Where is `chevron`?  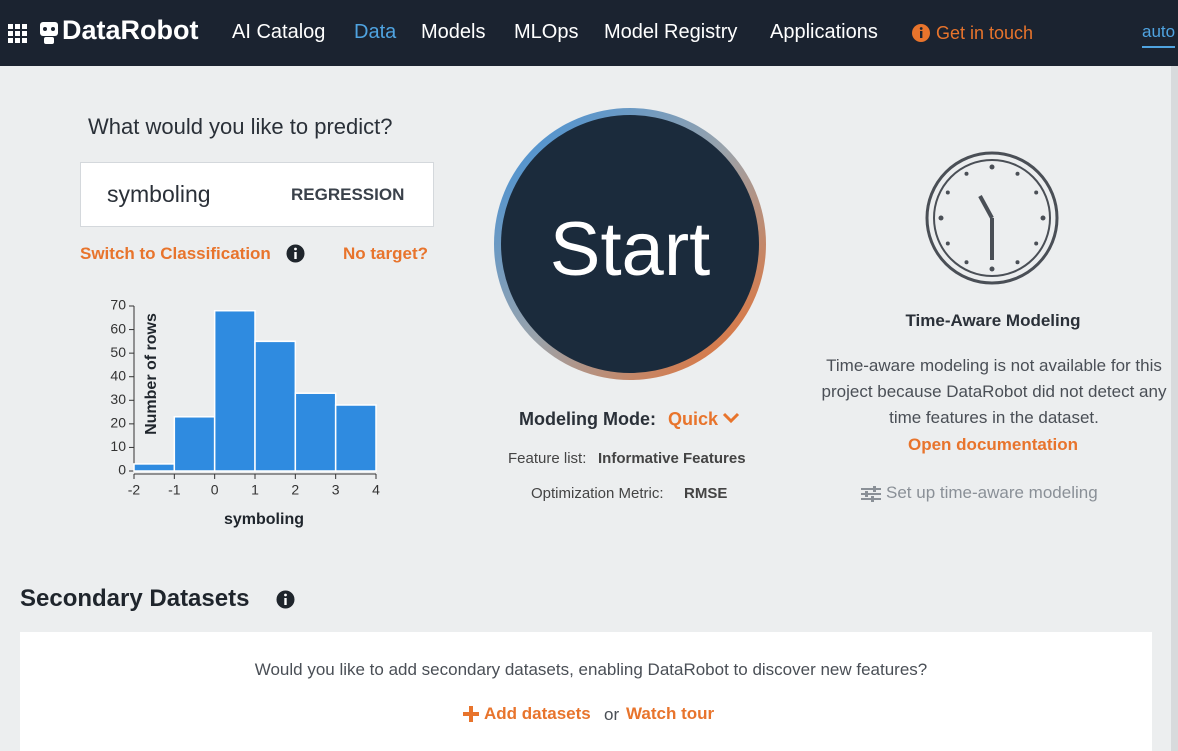
chevron is located at coordinates (731, 418).